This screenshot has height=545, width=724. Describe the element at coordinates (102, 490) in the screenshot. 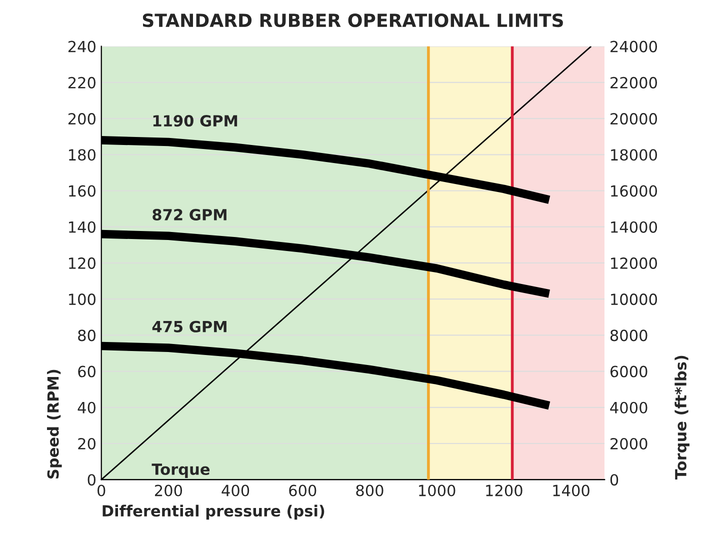

I see `x-tick-label: 0` at that location.